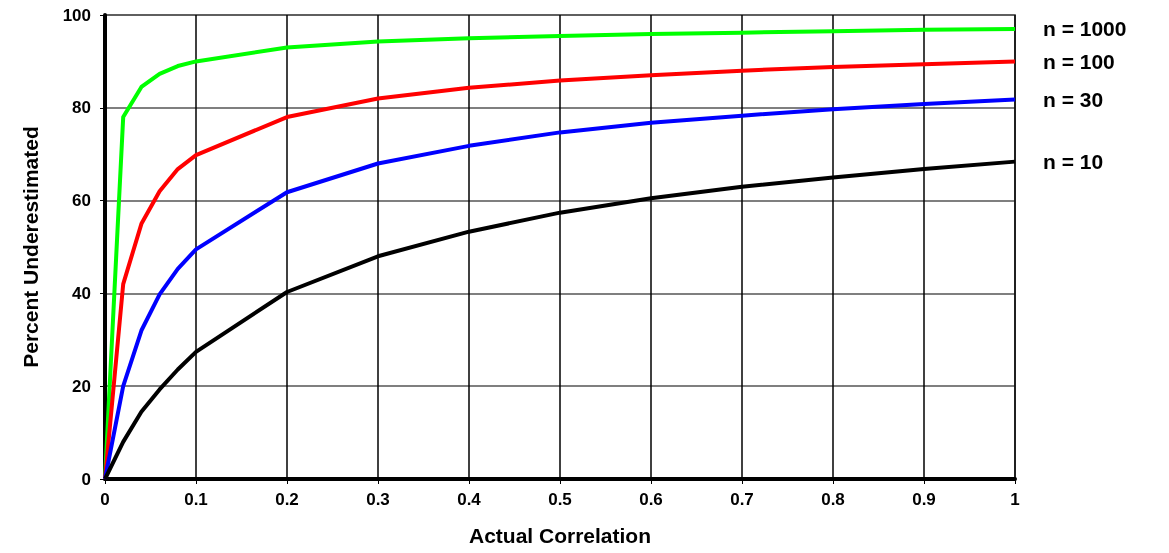  What do you see at coordinates (651, 499) in the screenshot?
I see `x-tick-label: 0.6` at bounding box center [651, 499].